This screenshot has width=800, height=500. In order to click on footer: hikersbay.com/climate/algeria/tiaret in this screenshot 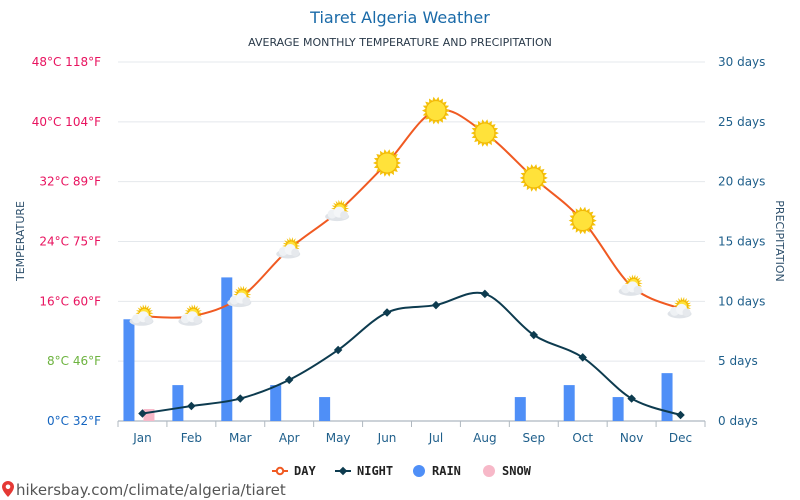, I will do `click(144, 490)`.